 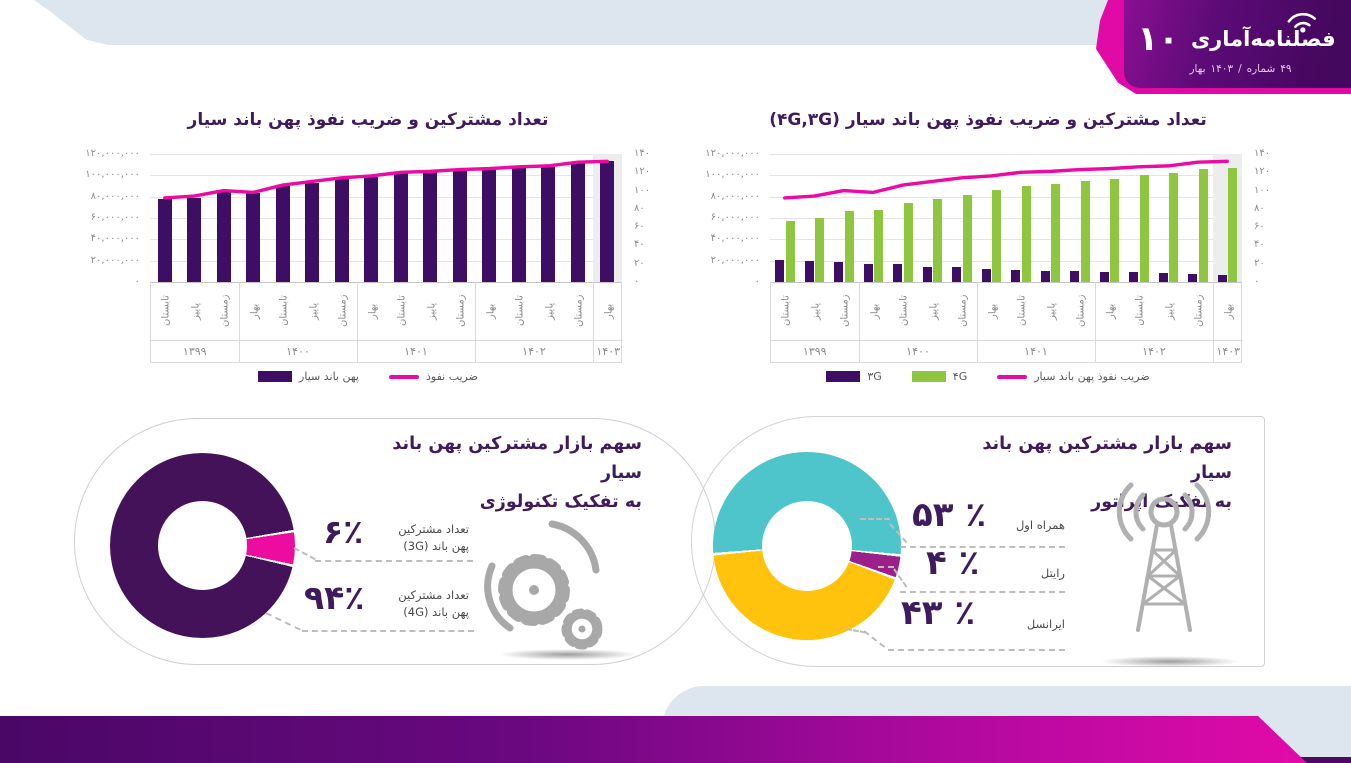 I want to click on percent-value: ۴۳ ٪, so click(x=938, y=613).